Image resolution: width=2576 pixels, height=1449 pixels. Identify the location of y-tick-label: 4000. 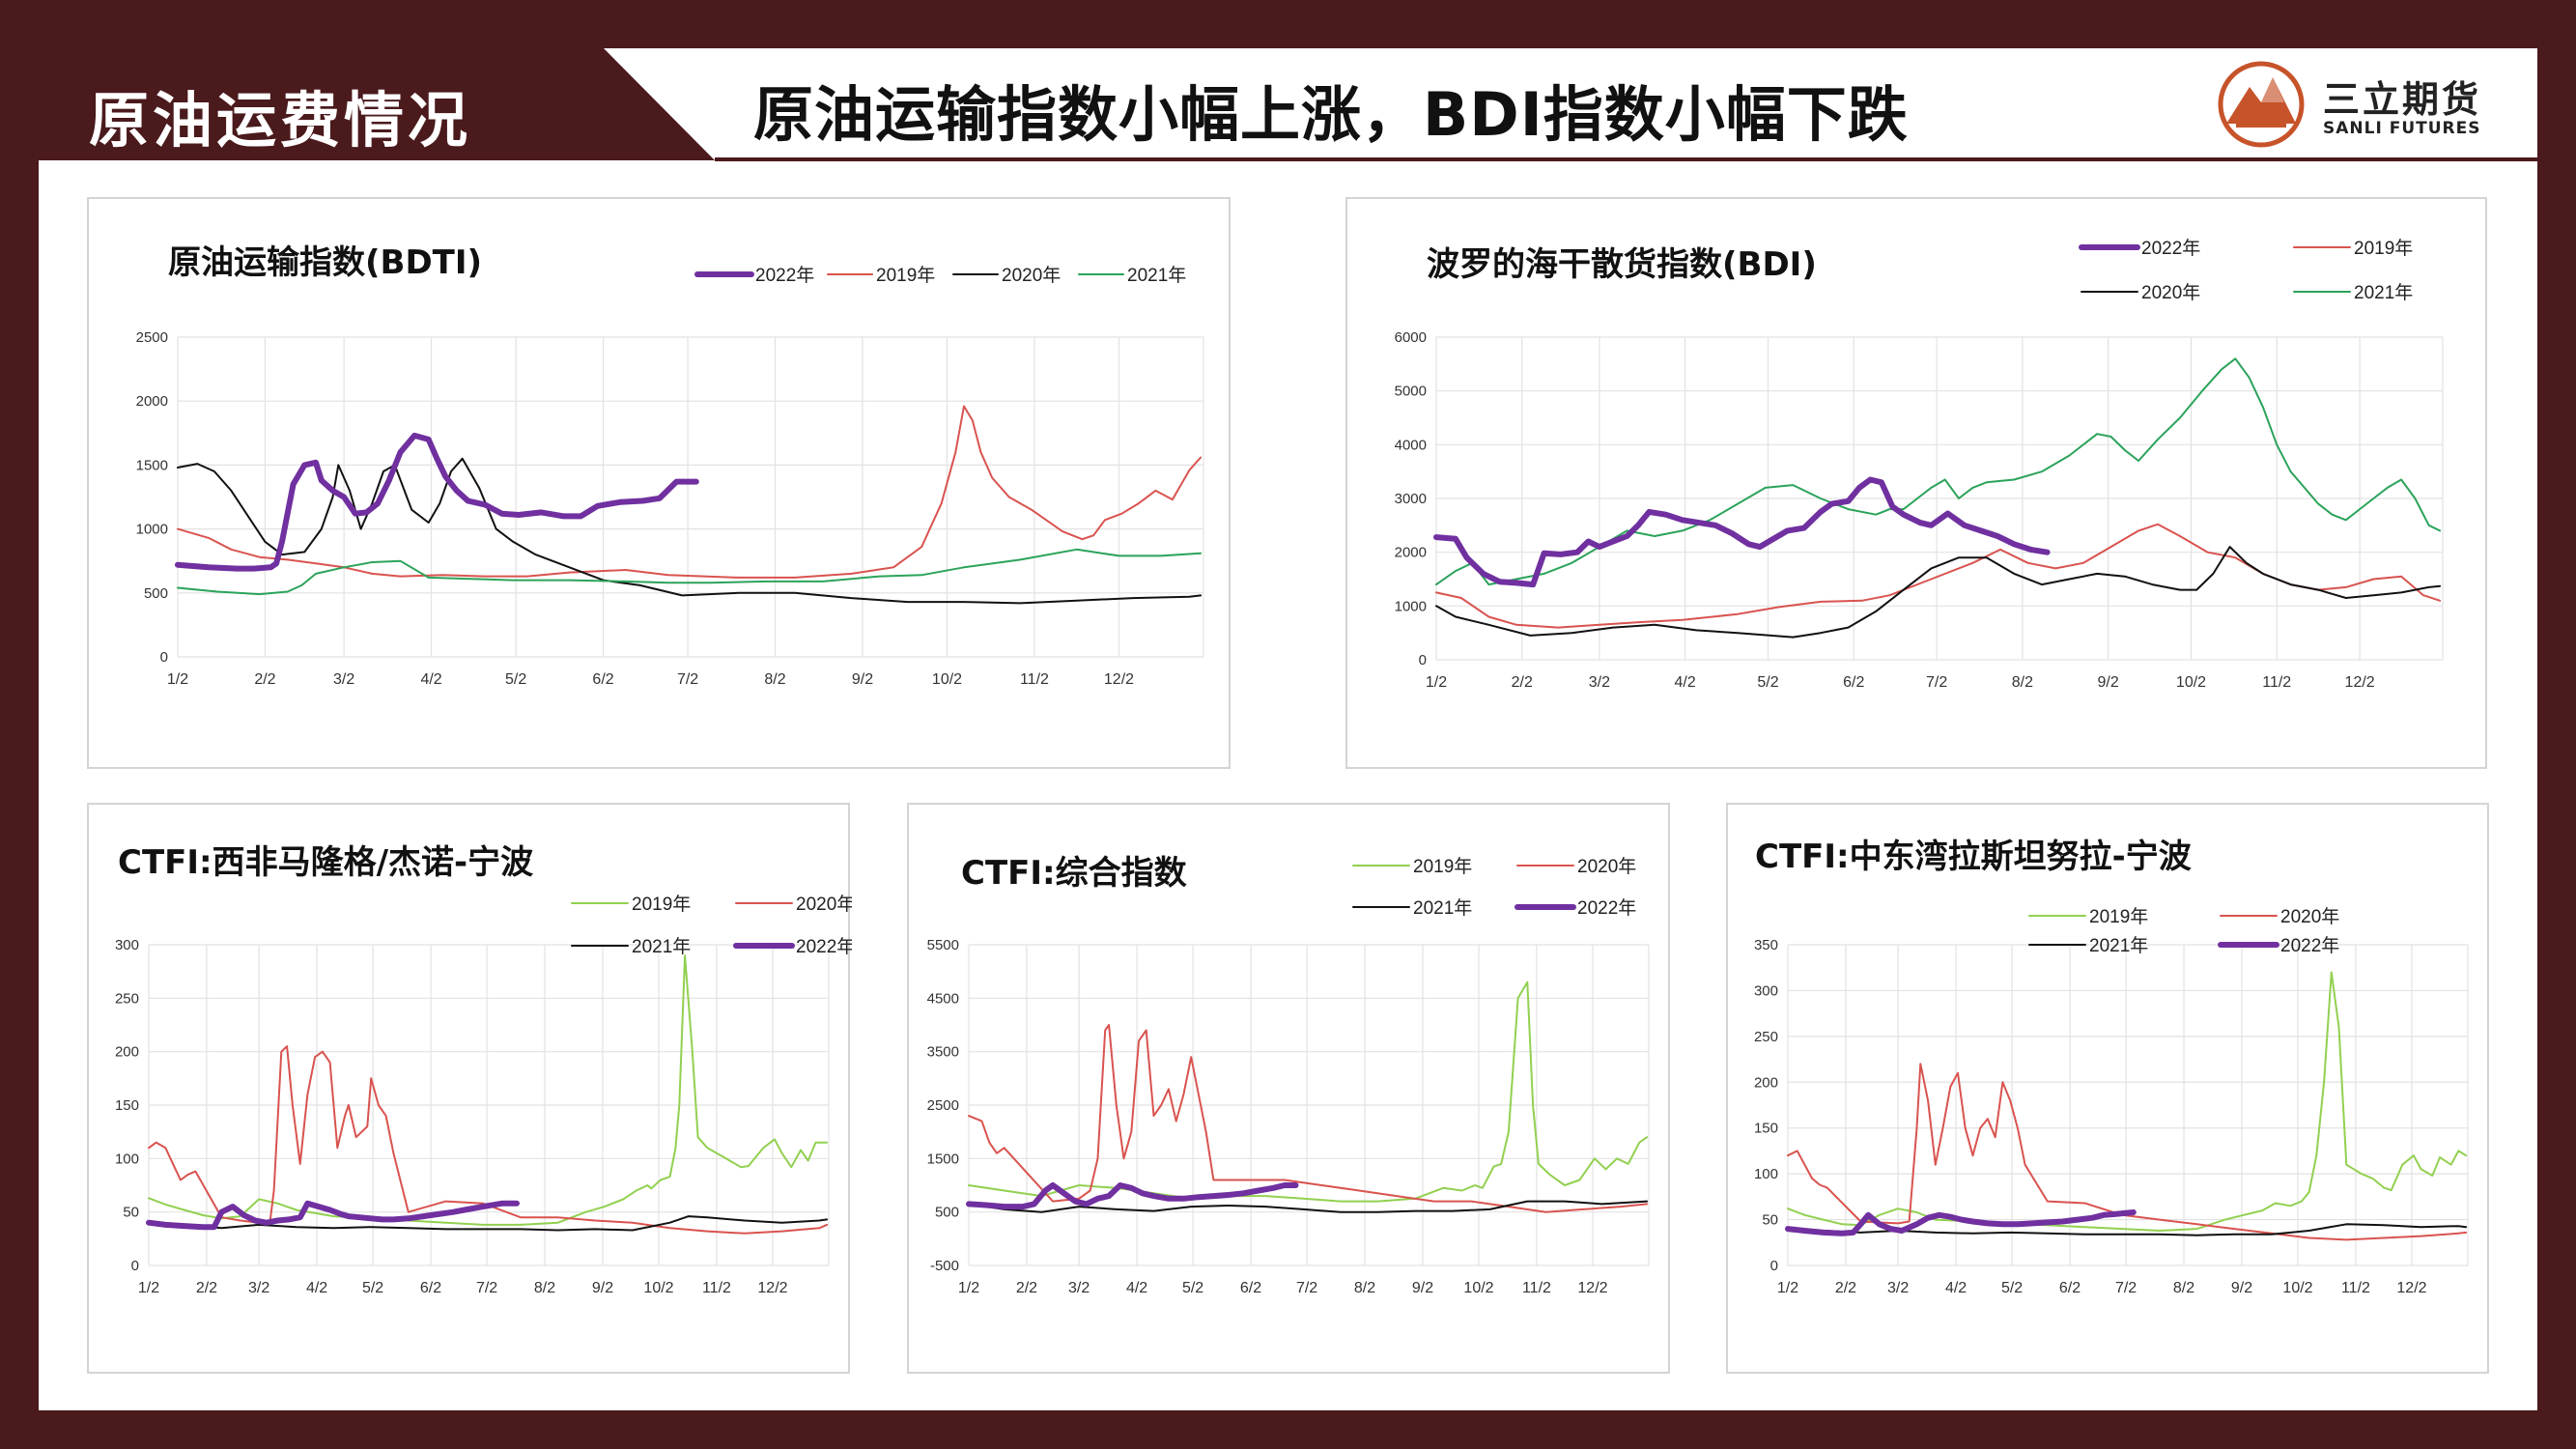
(1411, 445).